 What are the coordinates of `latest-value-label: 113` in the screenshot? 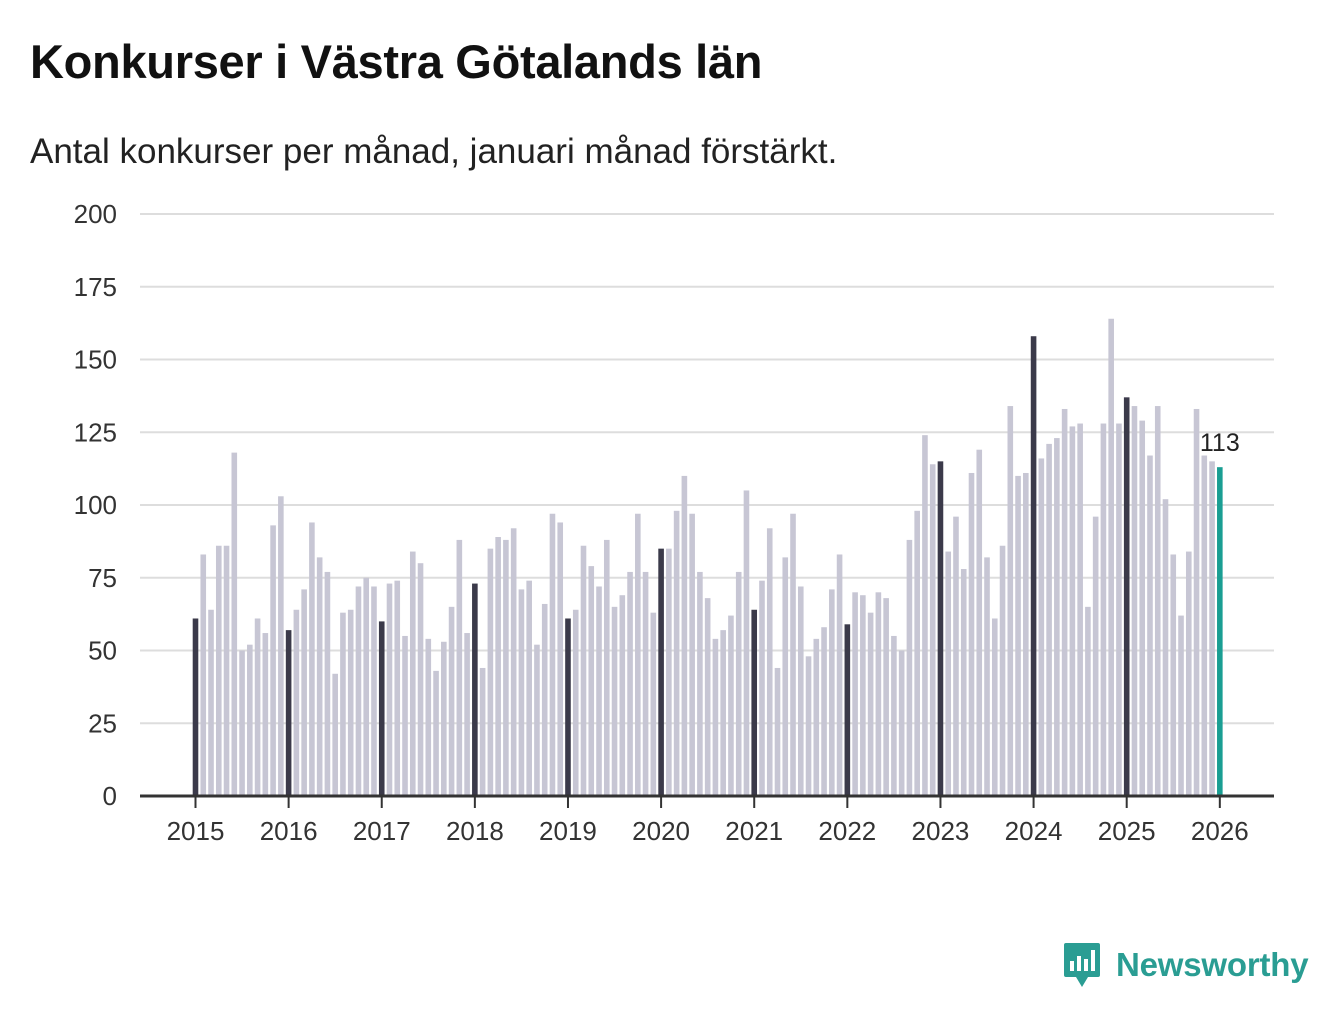 It's located at (1220, 443).